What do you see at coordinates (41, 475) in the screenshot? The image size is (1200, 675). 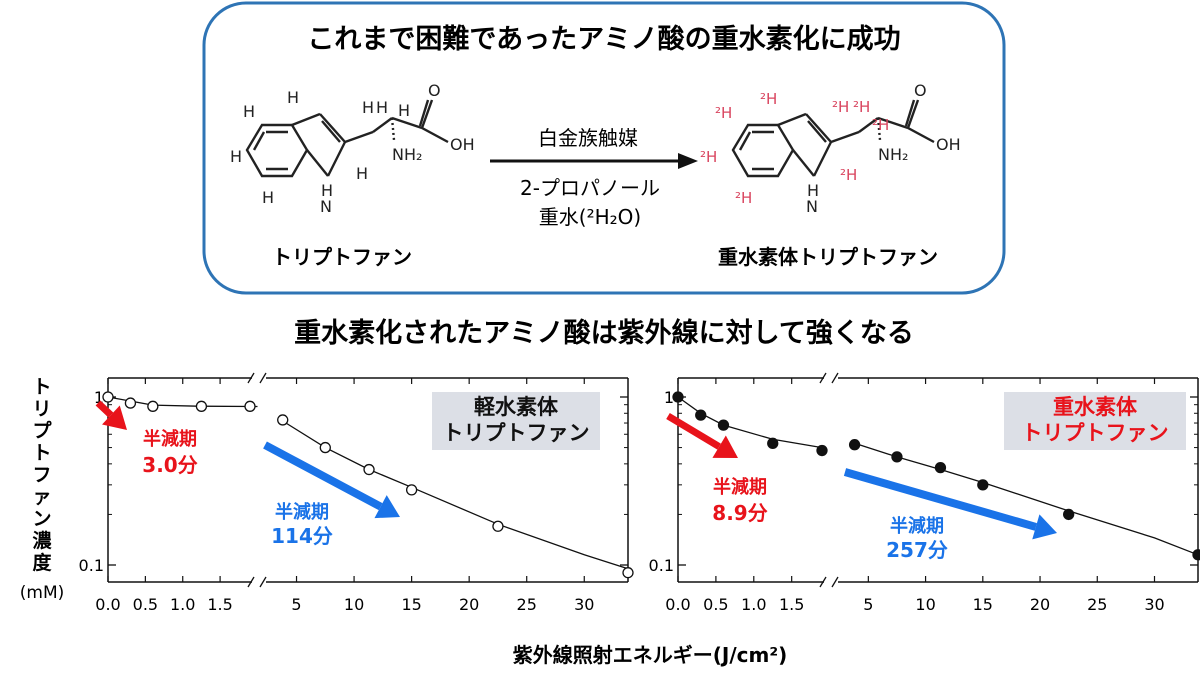 I see `y-axis-label-char: フ` at bounding box center [41, 475].